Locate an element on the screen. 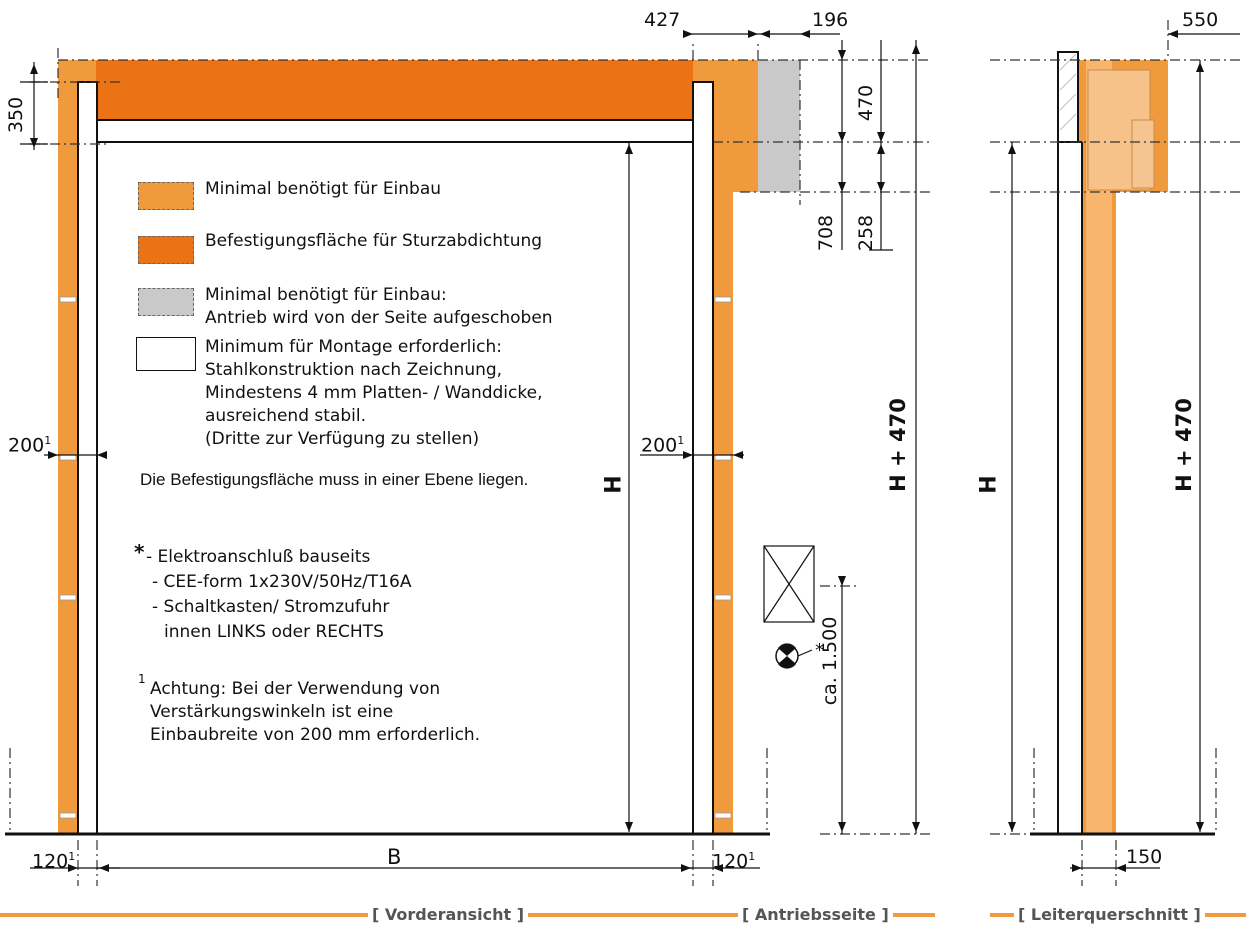 Image resolution: width=1246 pixels, height=928 pixels. footnote-mark: 1 is located at coordinates (142, 679).